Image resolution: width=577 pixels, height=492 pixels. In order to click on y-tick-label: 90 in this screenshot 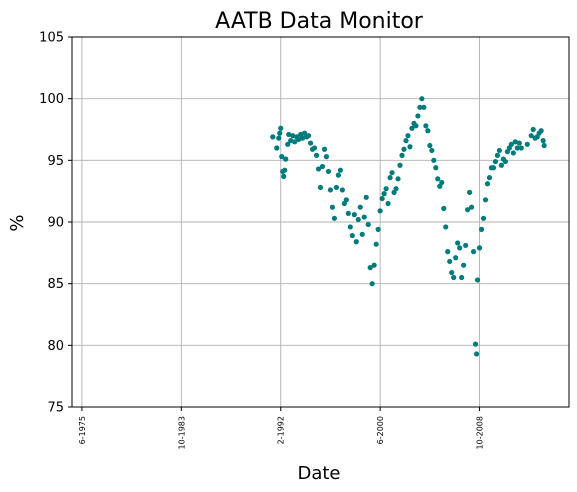, I will do `click(55, 223)`.